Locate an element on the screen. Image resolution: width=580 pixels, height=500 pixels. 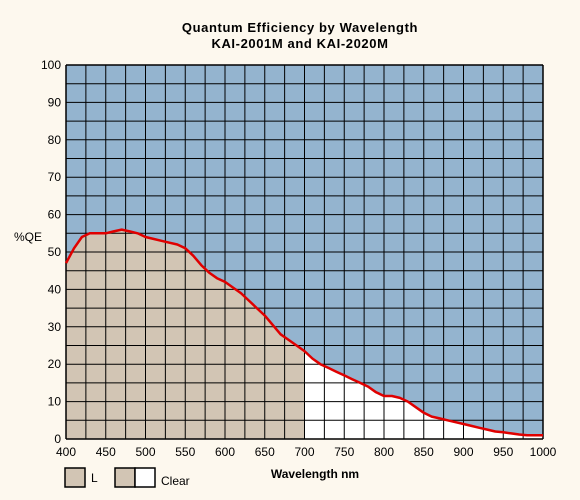
legend-swatch-clear-l is located at coordinates (125, 477).